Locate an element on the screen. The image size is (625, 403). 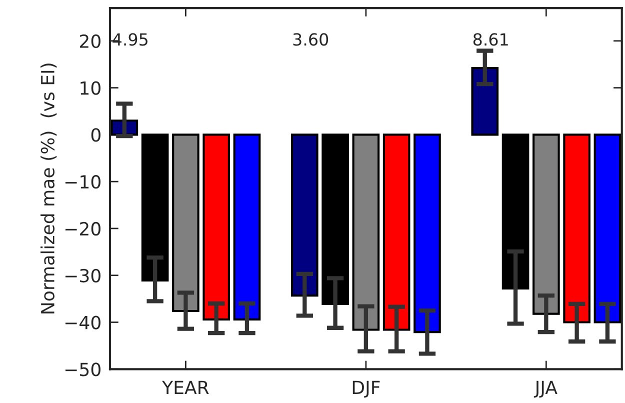
y-tick-label: −50 is located at coordinates (82, 369).